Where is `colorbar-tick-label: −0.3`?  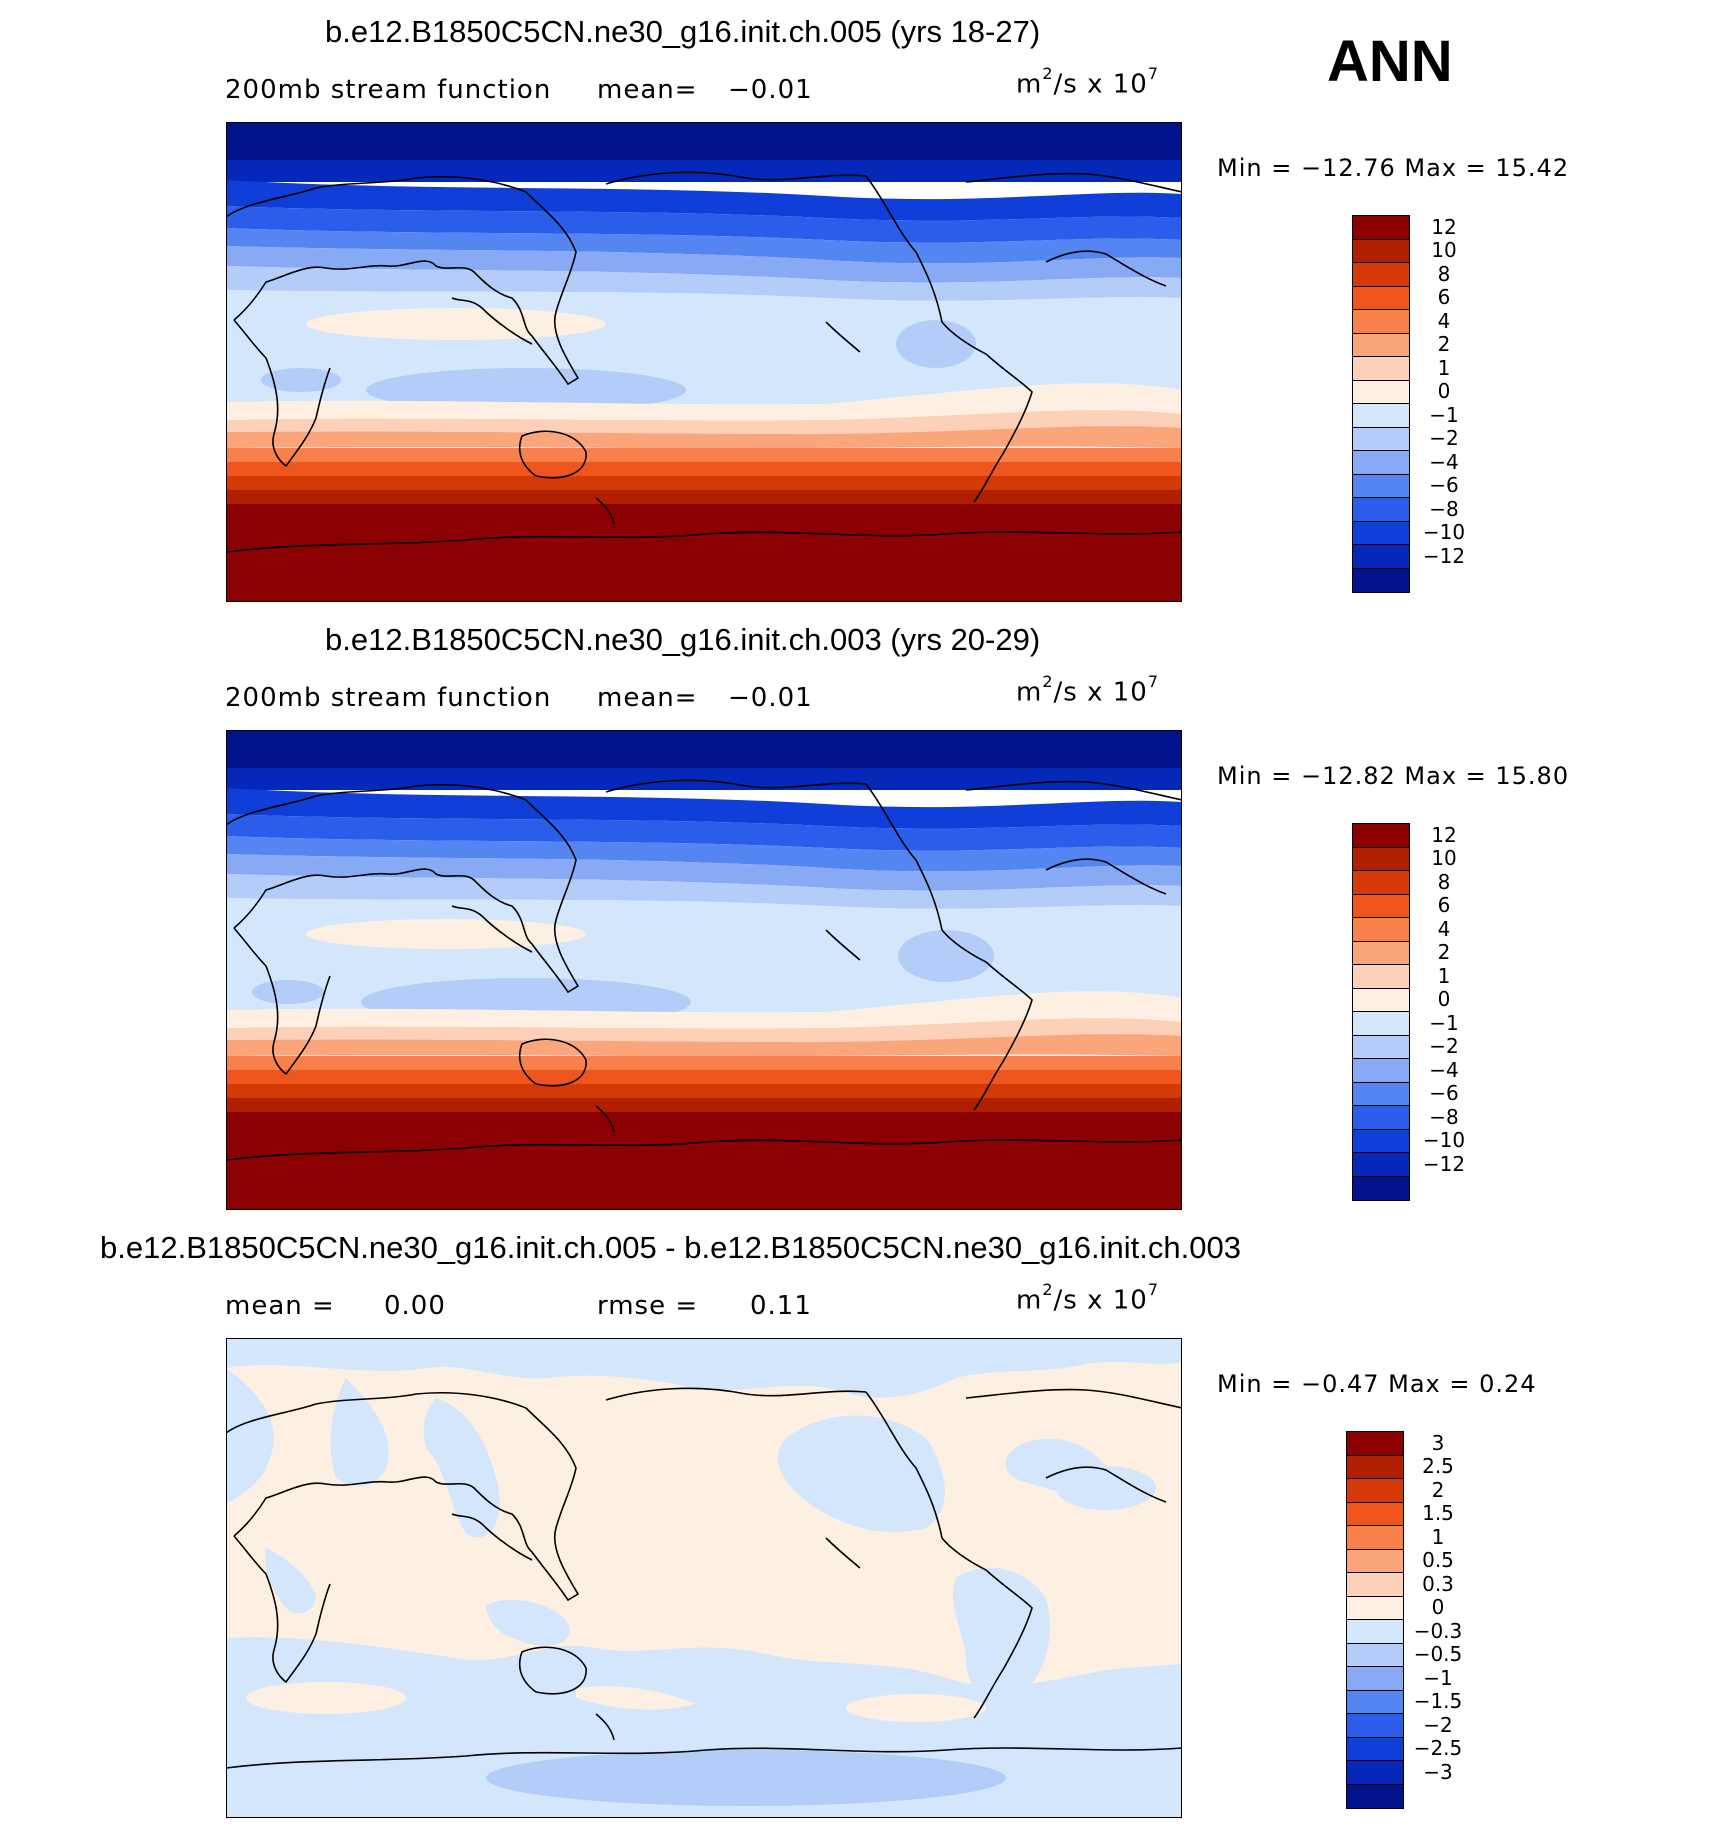
colorbar-tick-label: −0.3 is located at coordinates (1438, 1630).